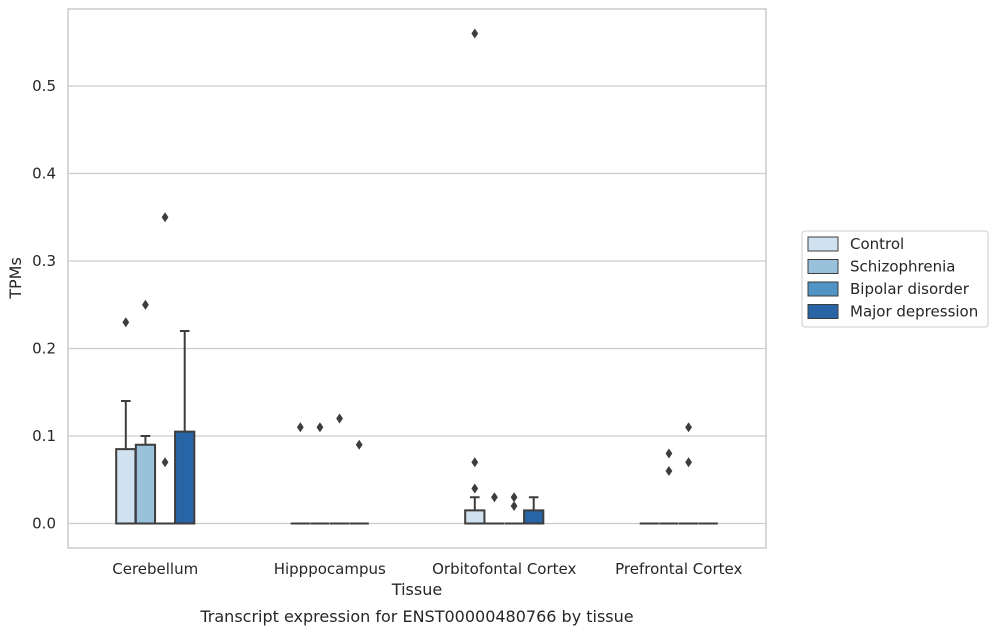 The image size is (997, 634). I want to click on y-tick-label: 0.0, so click(44, 524).